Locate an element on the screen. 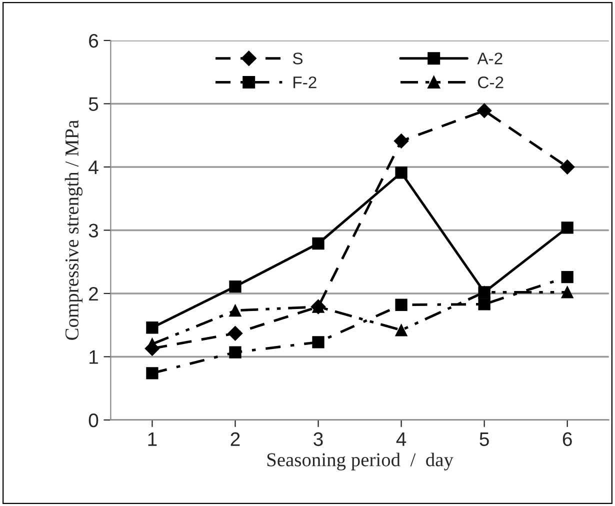  y-tick-label: 3 is located at coordinates (93, 231).